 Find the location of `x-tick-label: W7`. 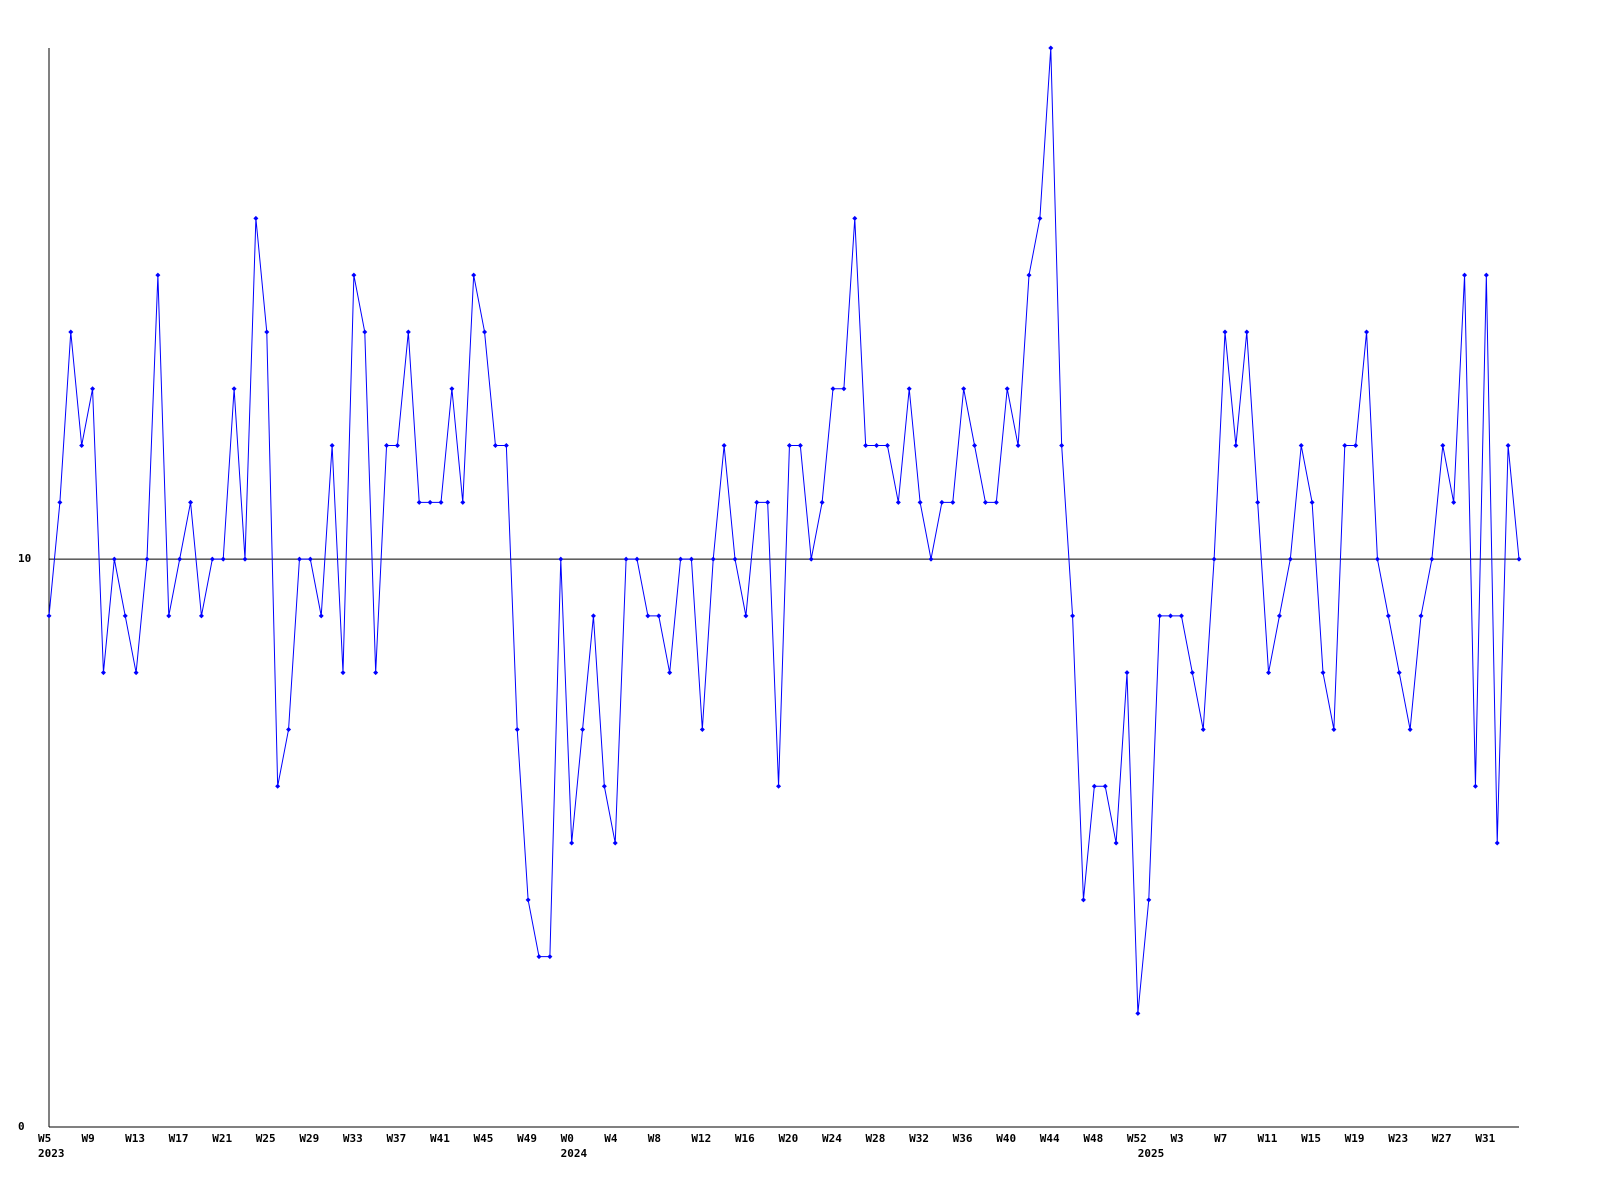

x-tick-label: W7 is located at coordinates (1220, 1138).